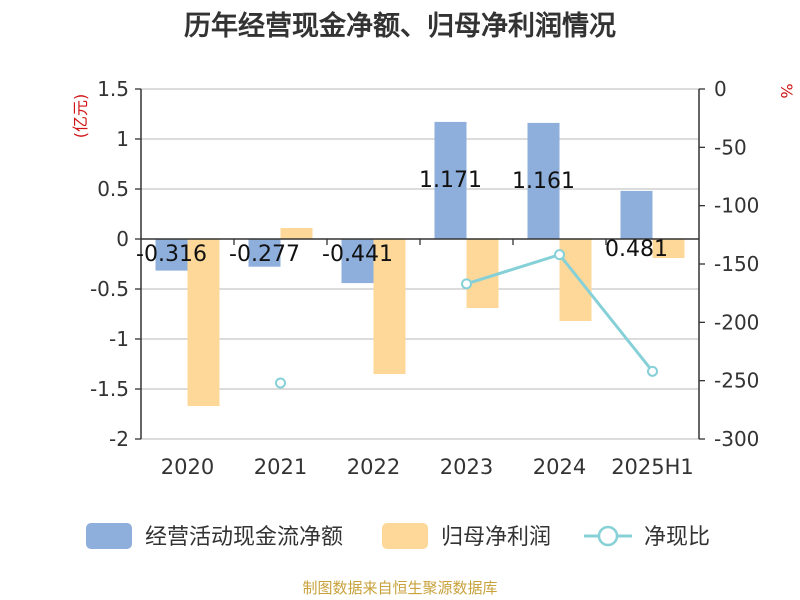  Describe the element at coordinates (636, 214) in the screenshot. I see `bar-cashflow-2025H1` at that location.